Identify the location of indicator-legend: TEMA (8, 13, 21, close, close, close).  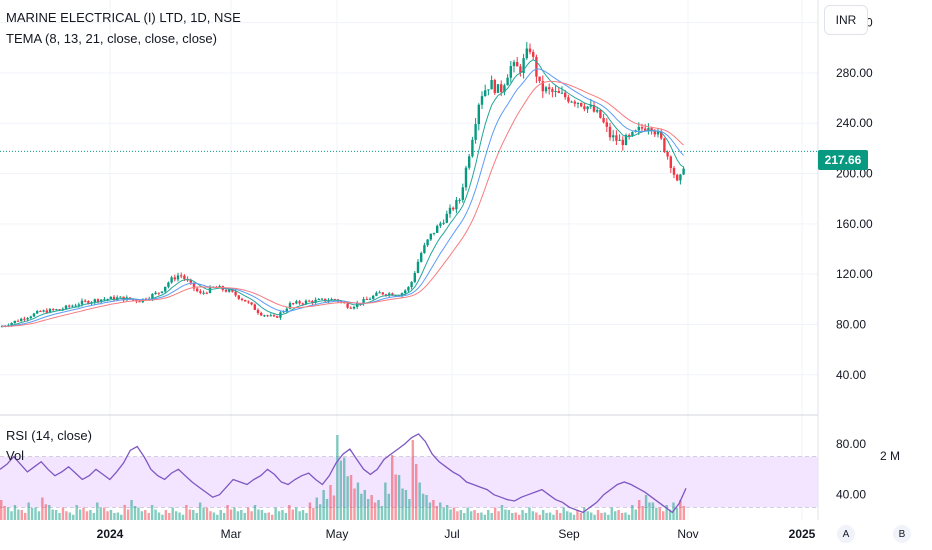
(111, 38).